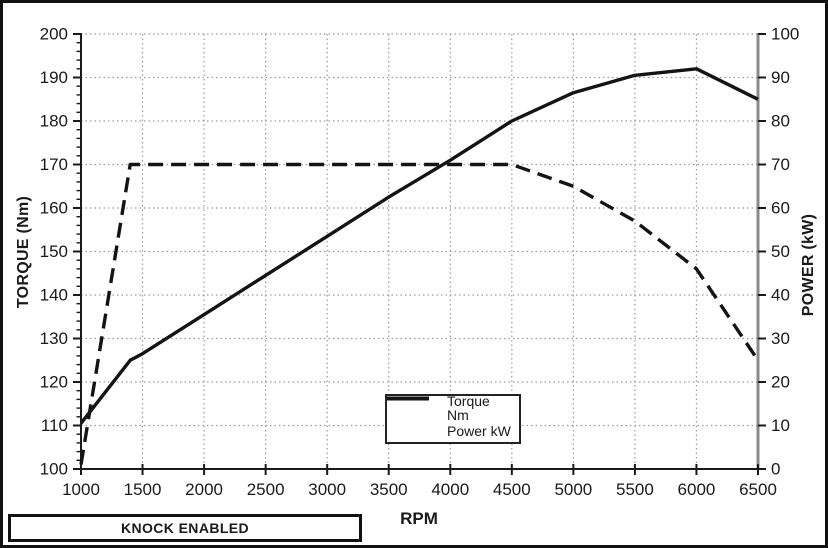  I want to click on svg-text: 50, so click(780, 251).